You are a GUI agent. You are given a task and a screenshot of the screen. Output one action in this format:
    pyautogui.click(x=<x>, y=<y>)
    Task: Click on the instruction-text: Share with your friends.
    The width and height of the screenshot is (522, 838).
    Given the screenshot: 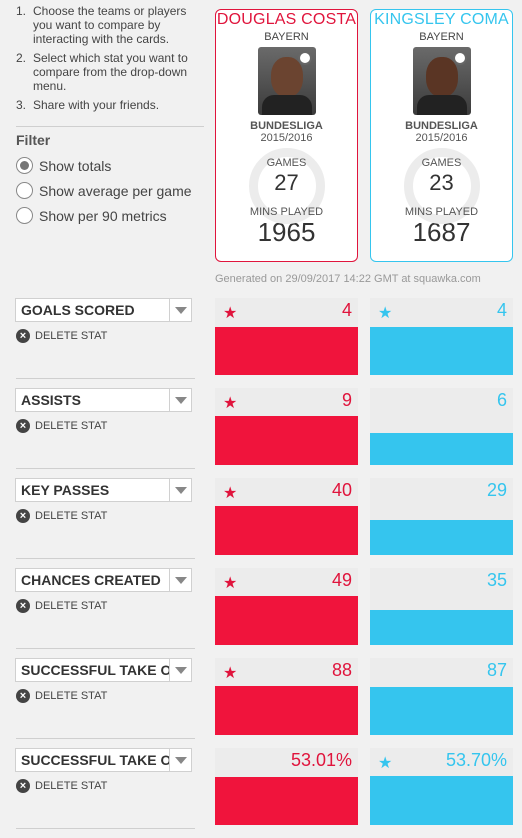 What is the action you would take?
    pyautogui.click(x=96, y=105)
    